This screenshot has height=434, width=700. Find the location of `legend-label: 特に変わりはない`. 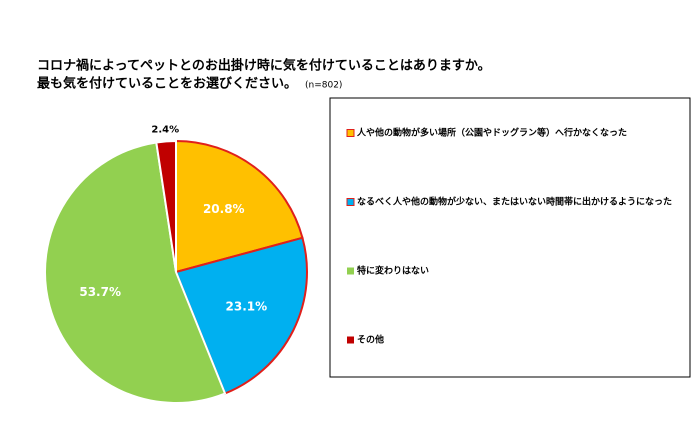

legend-label: 特に変わりはない is located at coordinates (393, 271).